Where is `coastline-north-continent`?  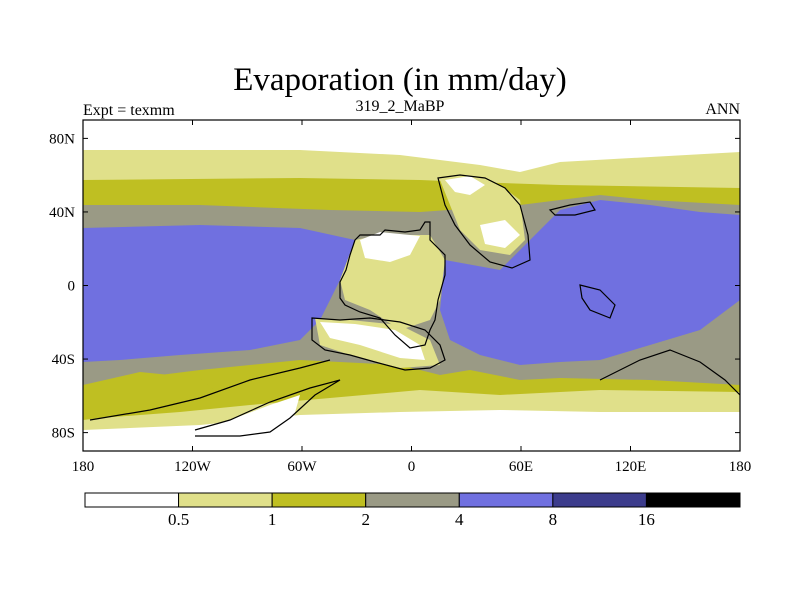
coastline-north-continent is located at coordinates (484, 221).